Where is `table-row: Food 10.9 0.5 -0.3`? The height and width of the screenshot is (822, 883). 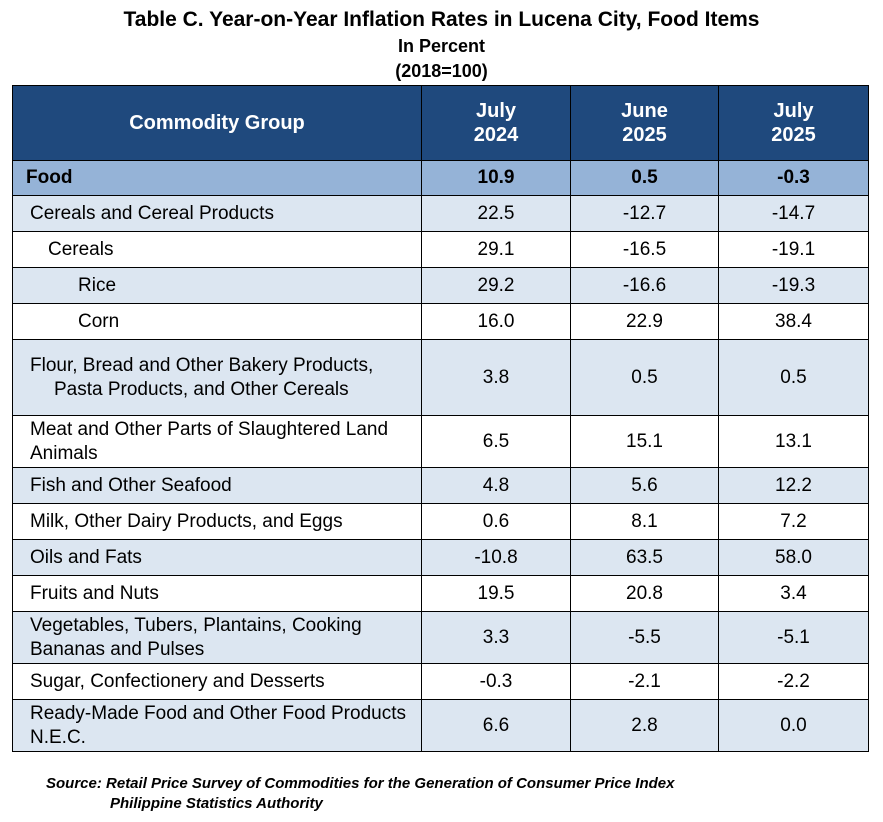 table-row: Food 10.9 0.5 -0.3 is located at coordinates (440, 178).